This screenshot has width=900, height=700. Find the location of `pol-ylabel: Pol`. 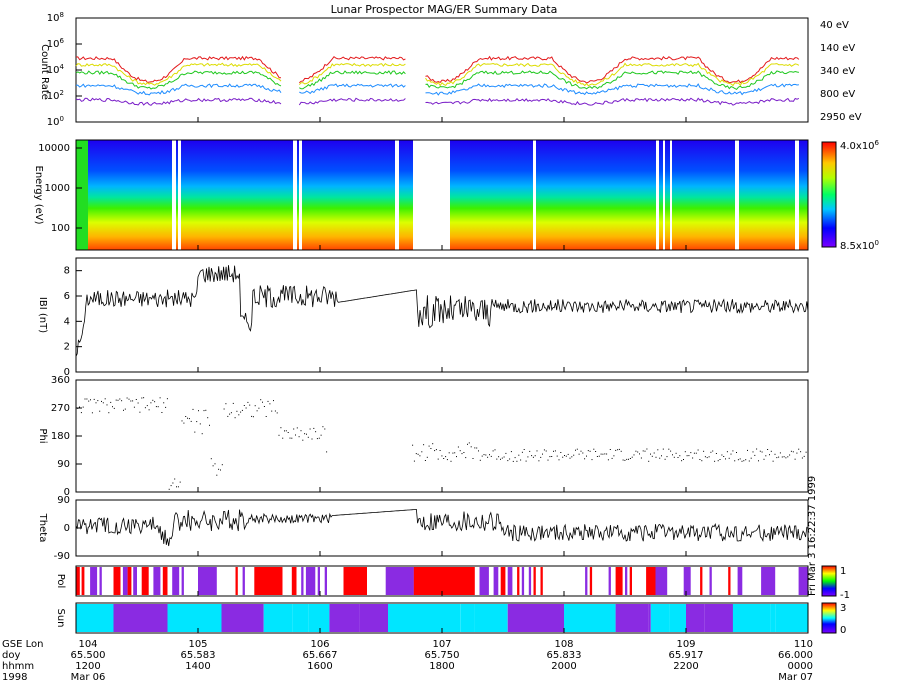

pol-ylabel: Pol is located at coordinates (60, 581).